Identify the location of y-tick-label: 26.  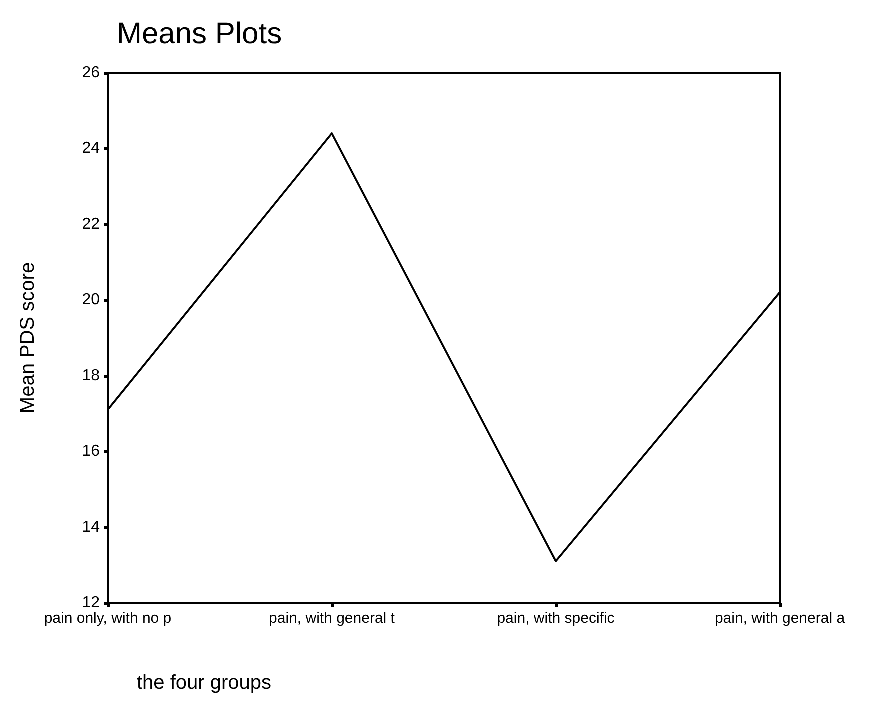
(91, 73).